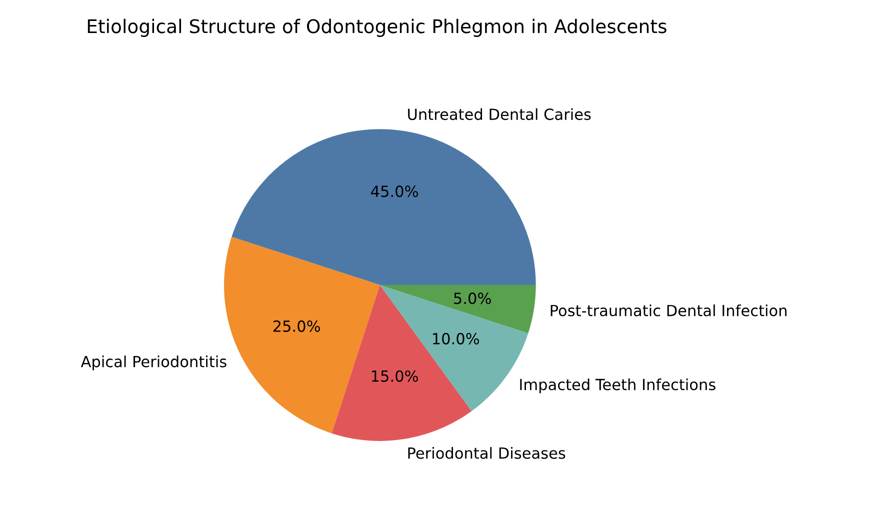 The height and width of the screenshot is (507, 874). I want to click on data-label: 25.0%, so click(296, 326).